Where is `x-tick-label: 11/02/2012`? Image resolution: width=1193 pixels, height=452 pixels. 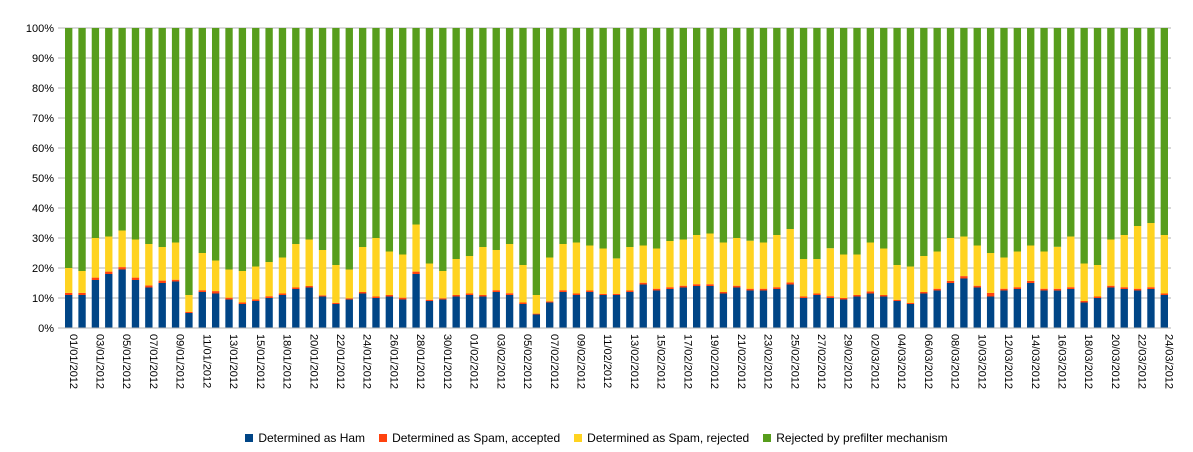 x-tick-label: 11/02/2012 is located at coordinates (607, 361).